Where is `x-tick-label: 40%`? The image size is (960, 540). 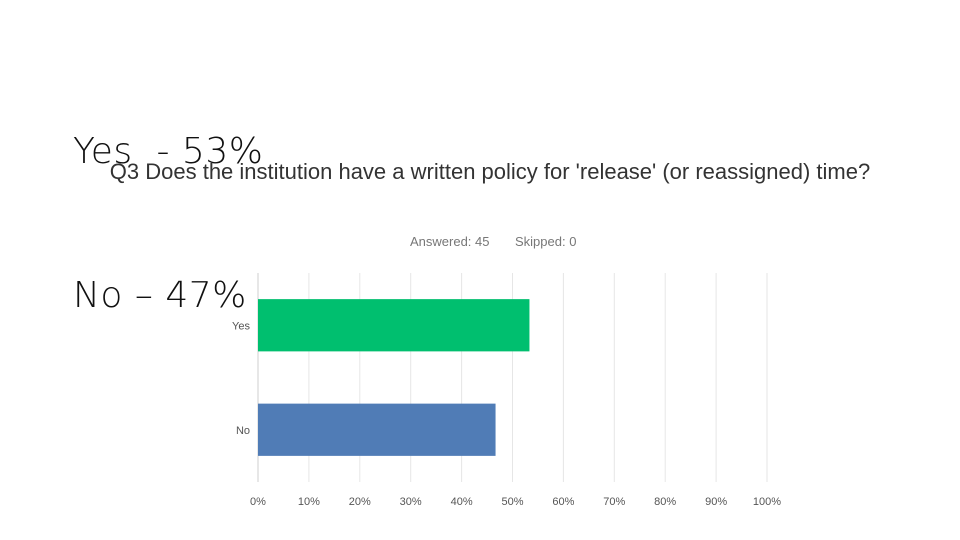 x-tick-label: 40% is located at coordinates (462, 502).